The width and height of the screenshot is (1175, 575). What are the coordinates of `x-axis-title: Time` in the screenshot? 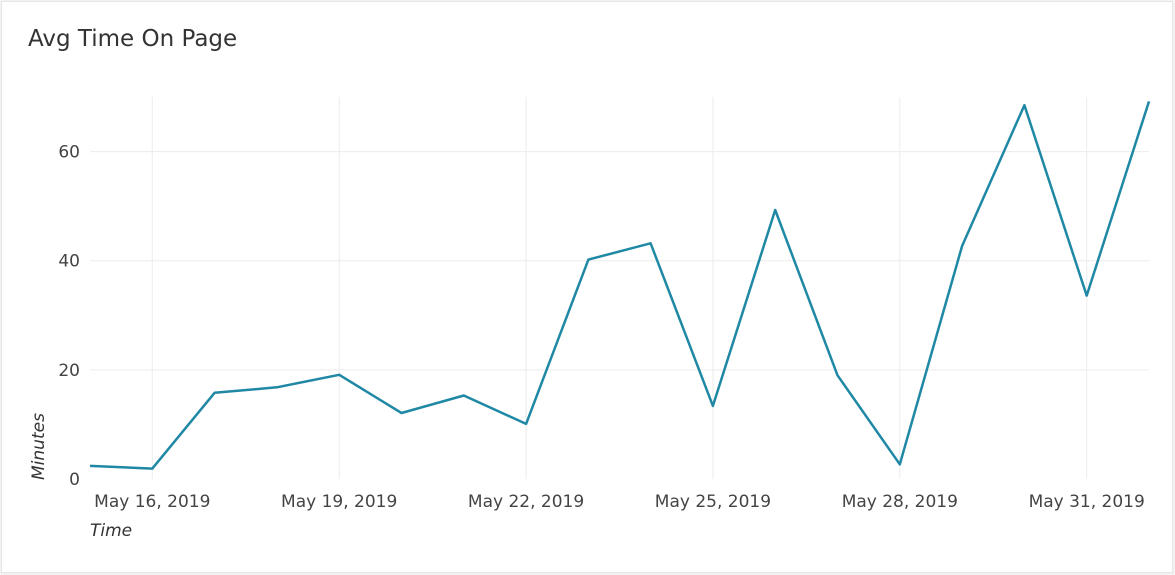 It's located at (111, 531).